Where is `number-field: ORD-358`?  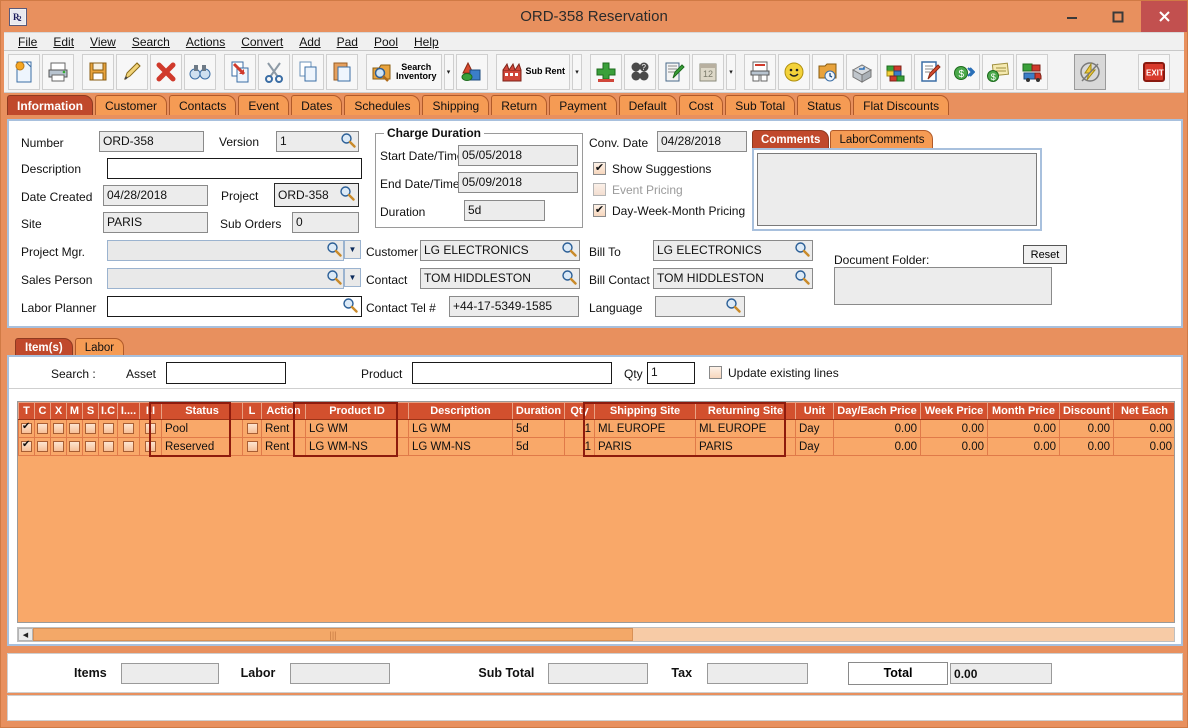
number-field: ORD-358 is located at coordinates (151, 141).